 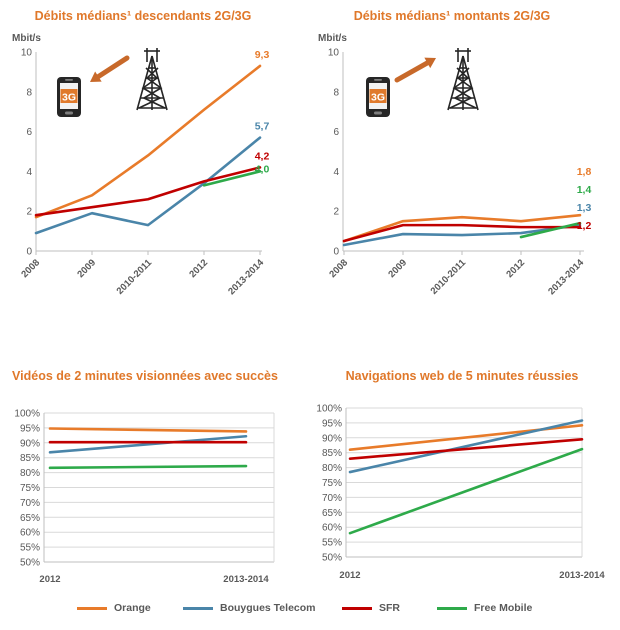 What do you see at coordinates (584, 190) in the screenshot?
I see `data-label-free-mobile: 1,4` at bounding box center [584, 190].